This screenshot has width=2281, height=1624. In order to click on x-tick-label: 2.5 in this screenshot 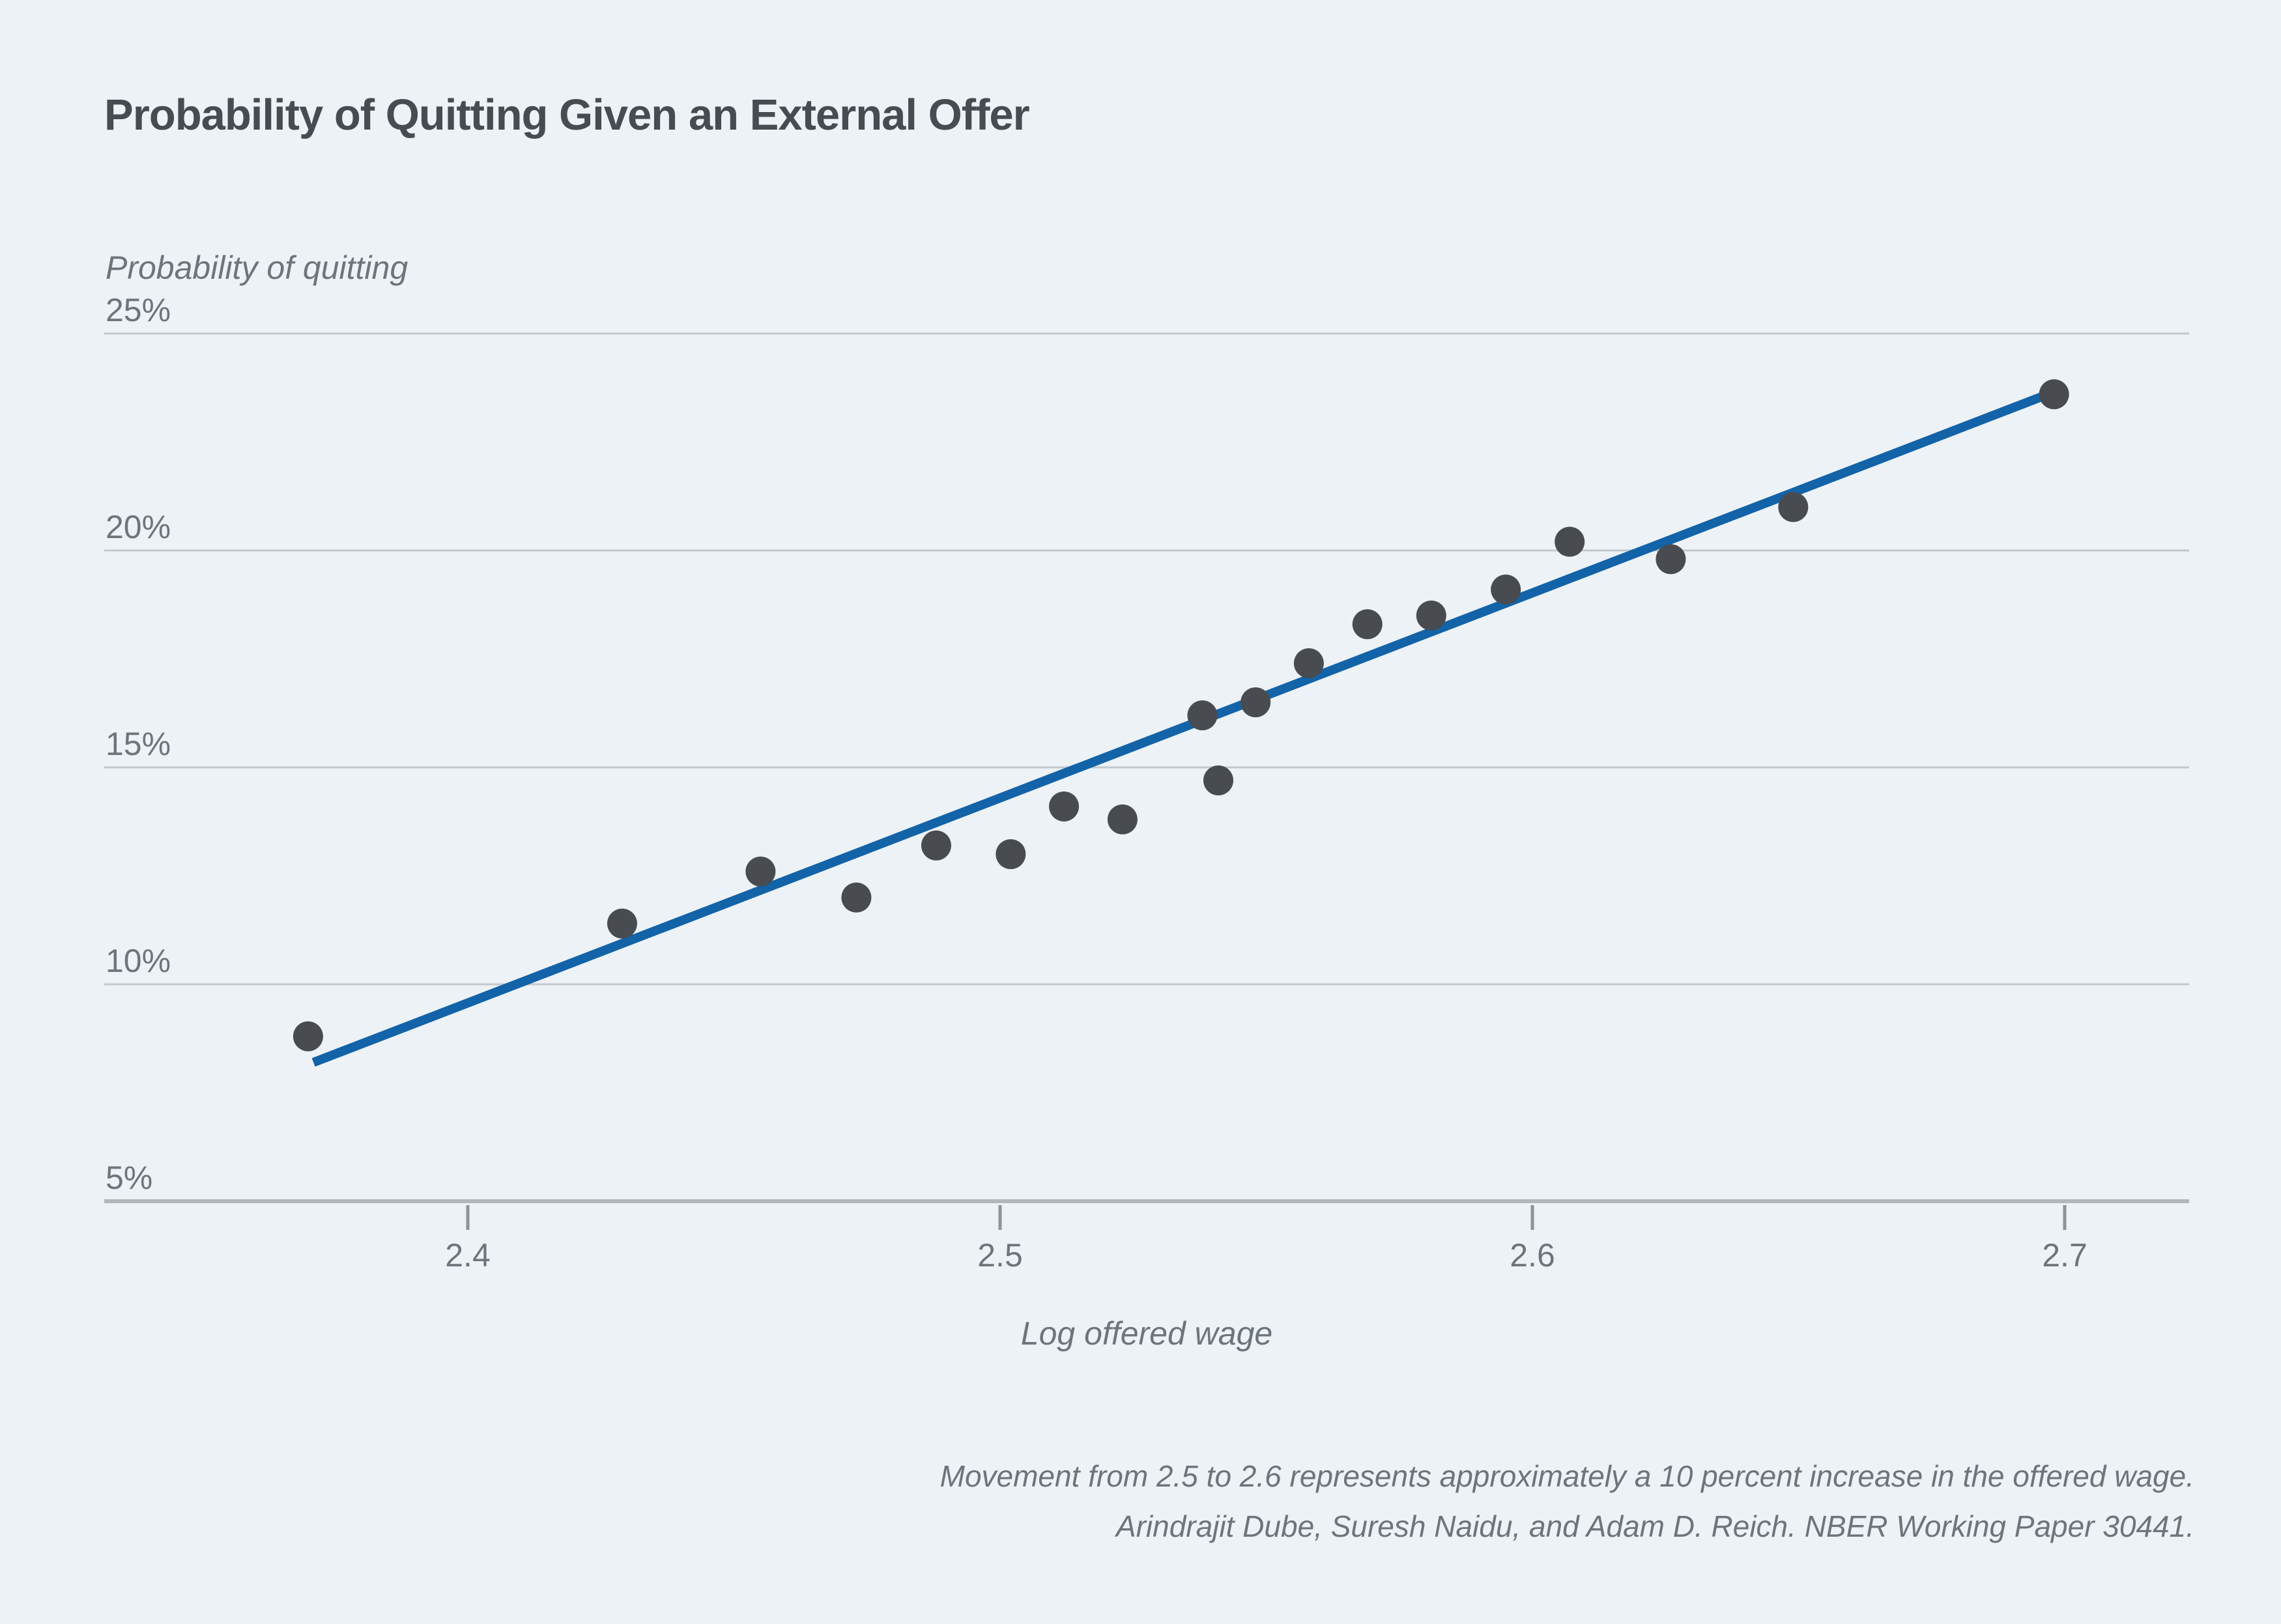, I will do `click(1000, 1255)`.